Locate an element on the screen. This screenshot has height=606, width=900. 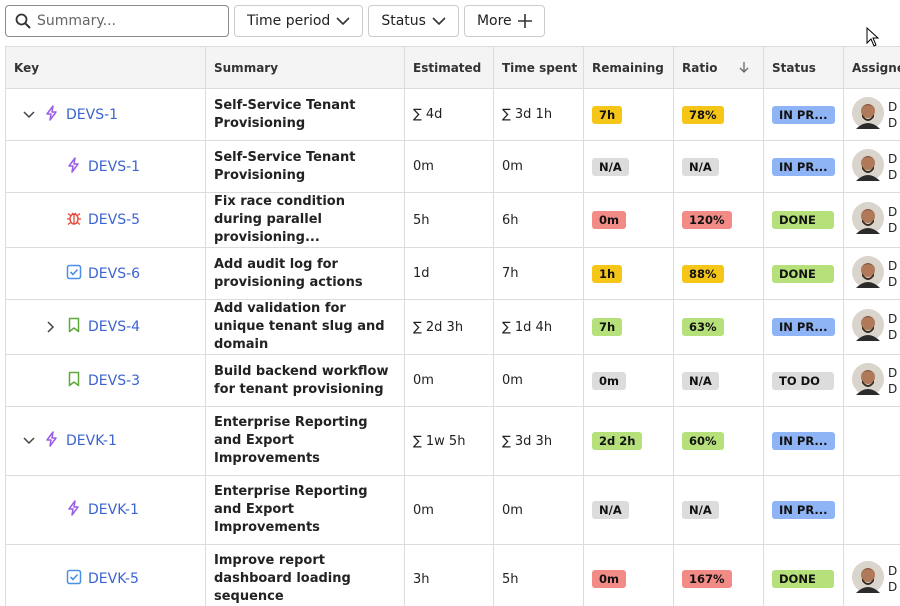
column-header: Assignee is located at coordinates (872, 68).